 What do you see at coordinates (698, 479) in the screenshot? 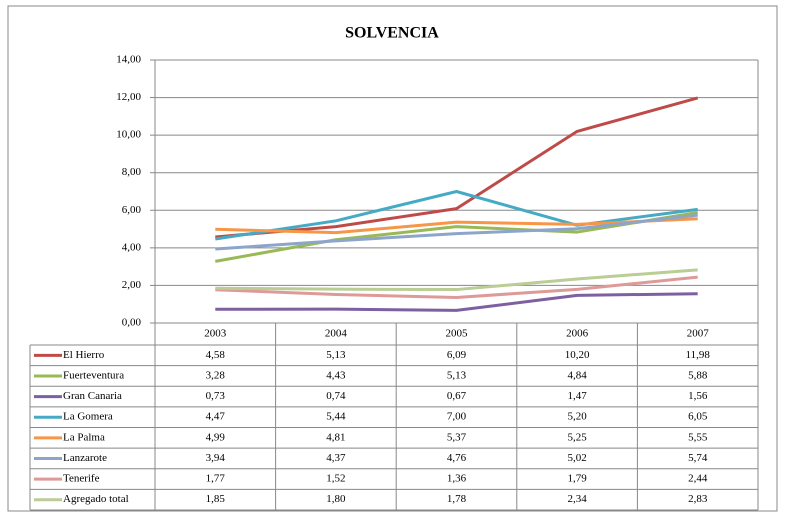
I see `table-value: 2,44` at bounding box center [698, 479].